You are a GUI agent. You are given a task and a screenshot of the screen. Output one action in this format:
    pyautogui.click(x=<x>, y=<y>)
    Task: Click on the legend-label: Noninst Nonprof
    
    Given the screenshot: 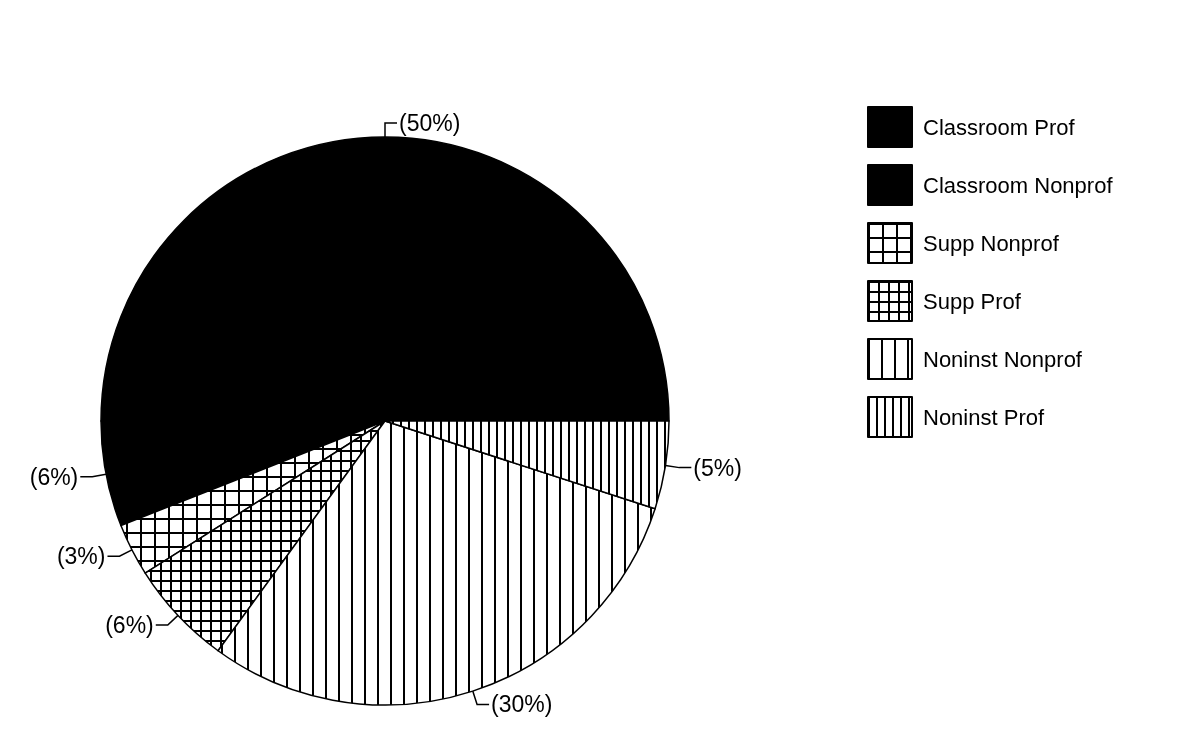 What is the action you would take?
    pyautogui.click(x=1003, y=359)
    